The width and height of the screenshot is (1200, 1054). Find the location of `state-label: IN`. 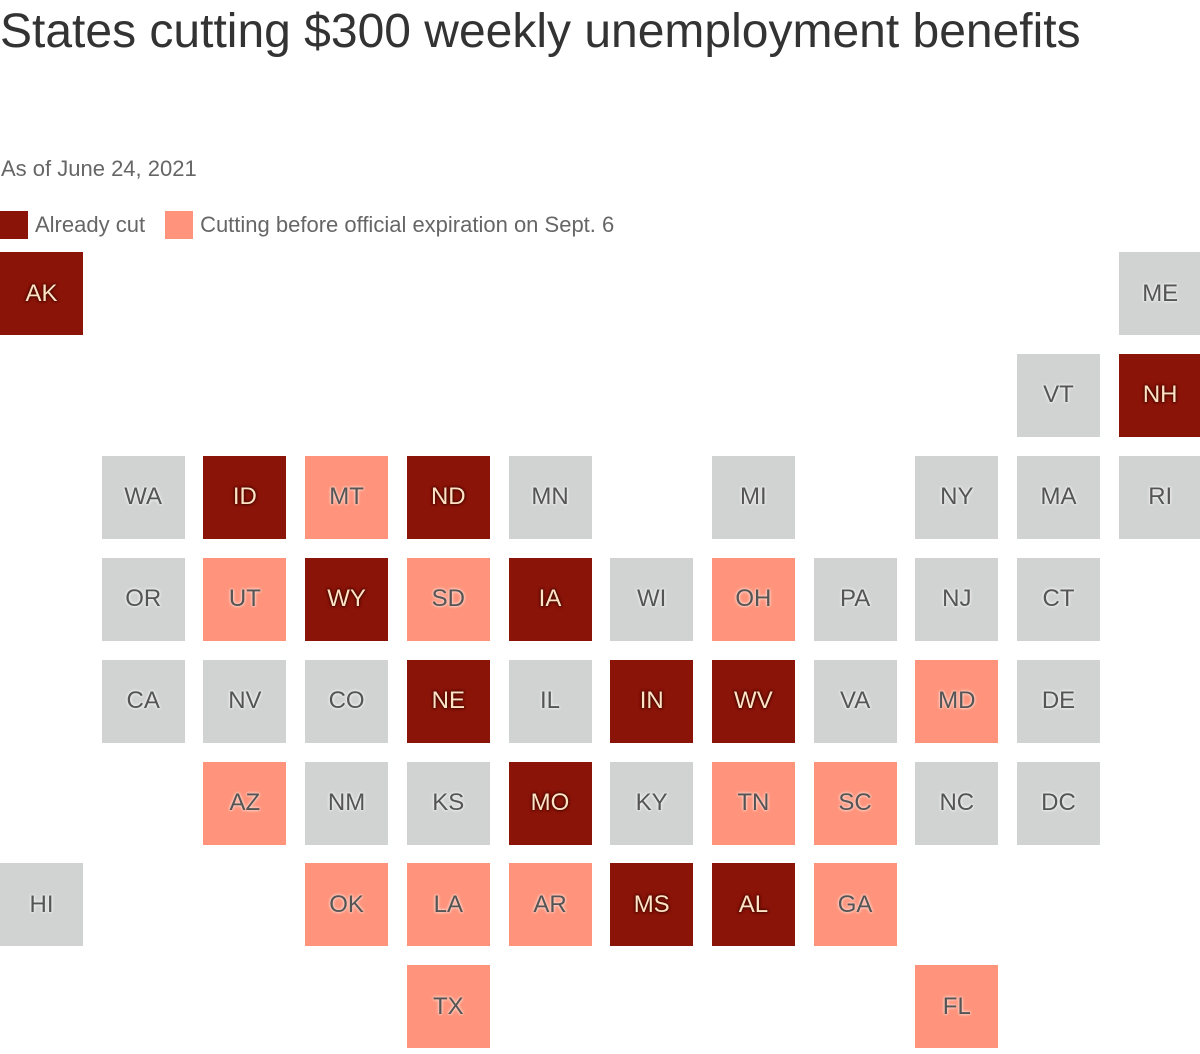

state-label: IN is located at coordinates (651, 701).